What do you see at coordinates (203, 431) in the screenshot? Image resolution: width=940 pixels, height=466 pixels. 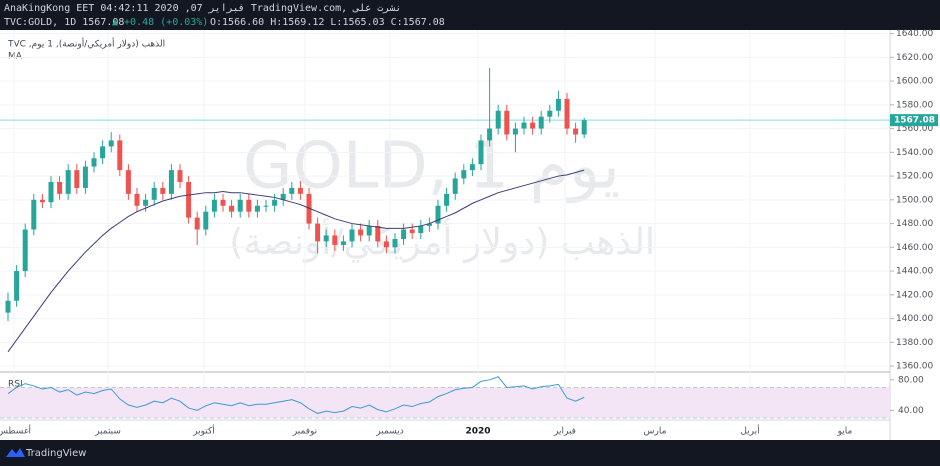 I see `x-tick-label: أكتوبر` at bounding box center [203, 431].